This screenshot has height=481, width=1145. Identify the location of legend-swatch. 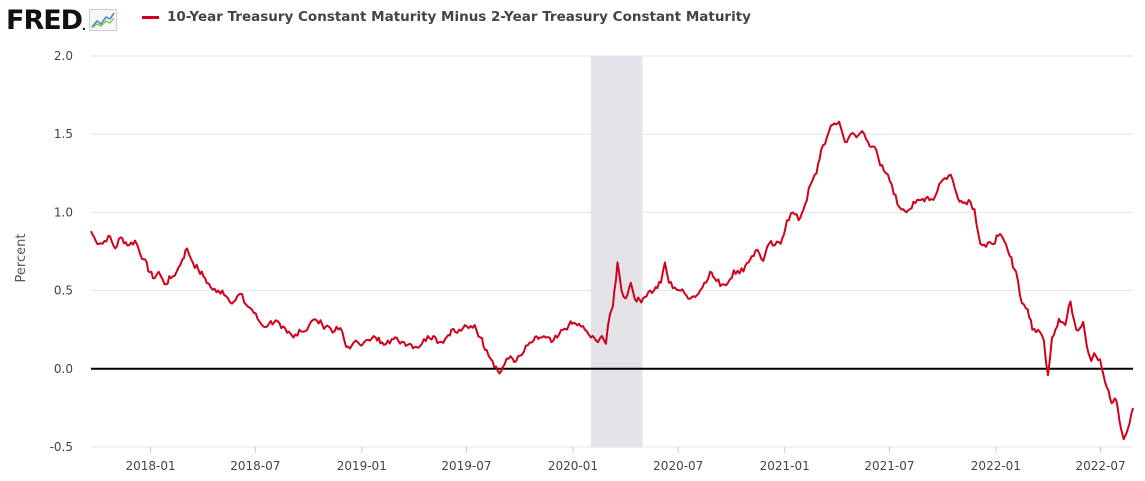
(150, 17).